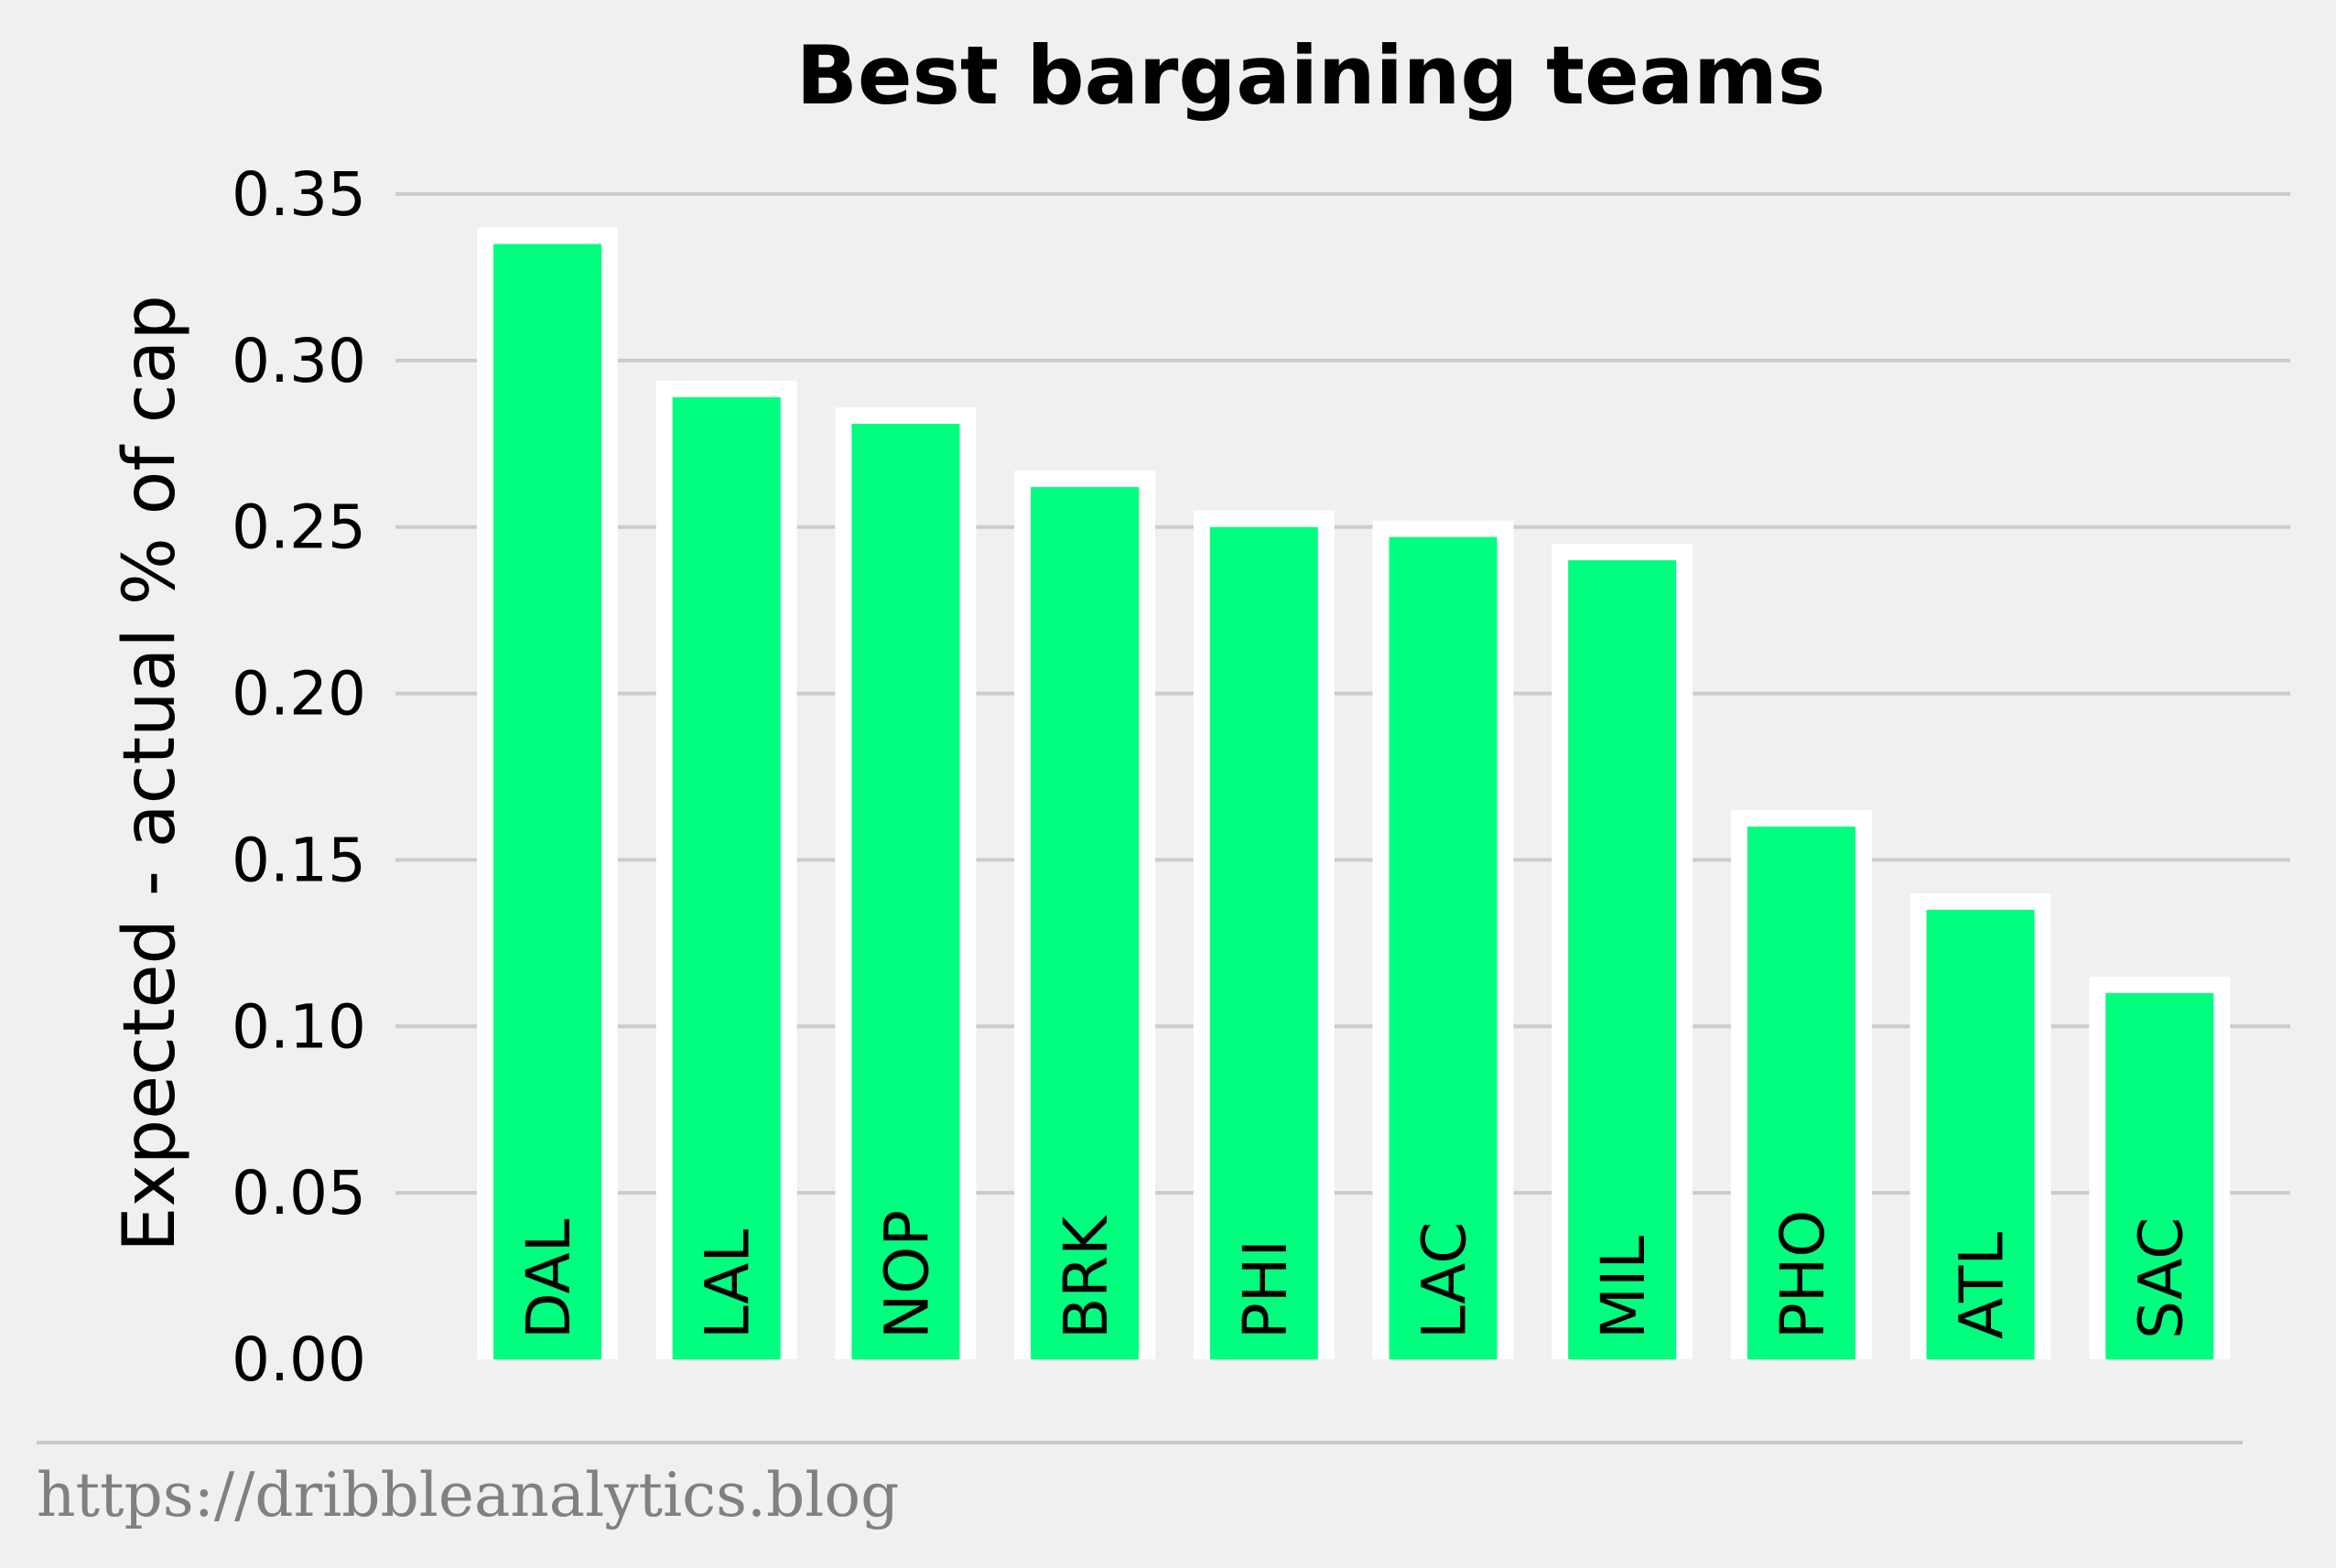  What do you see at coordinates (1982, 1286) in the screenshot?
I see `bar-label-atl: ATL` at bounding box center [1982, 1286].